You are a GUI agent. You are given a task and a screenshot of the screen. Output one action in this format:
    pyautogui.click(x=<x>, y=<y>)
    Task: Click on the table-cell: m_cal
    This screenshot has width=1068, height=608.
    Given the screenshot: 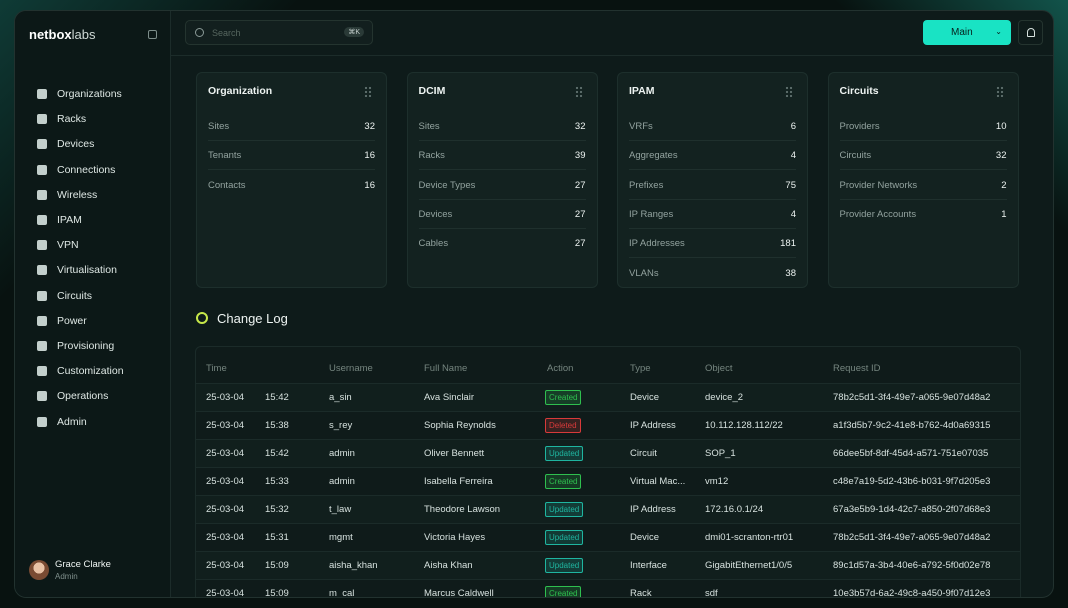 What is the action you would take?
    pyautogui.click(x=342, y=593)
    